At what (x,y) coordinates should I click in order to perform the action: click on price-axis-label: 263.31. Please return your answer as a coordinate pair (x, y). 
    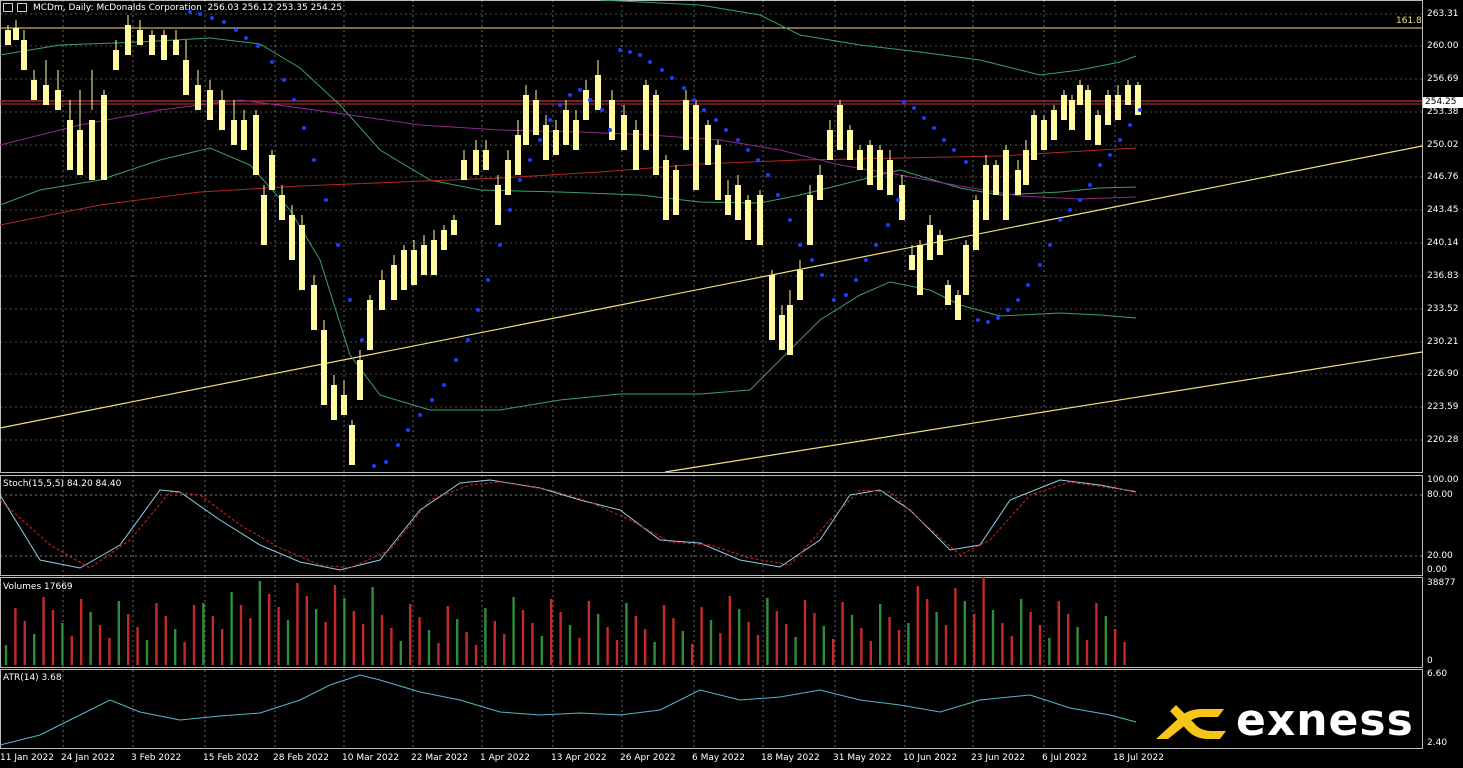
    Looking at the image, I should click on (1443, 14).